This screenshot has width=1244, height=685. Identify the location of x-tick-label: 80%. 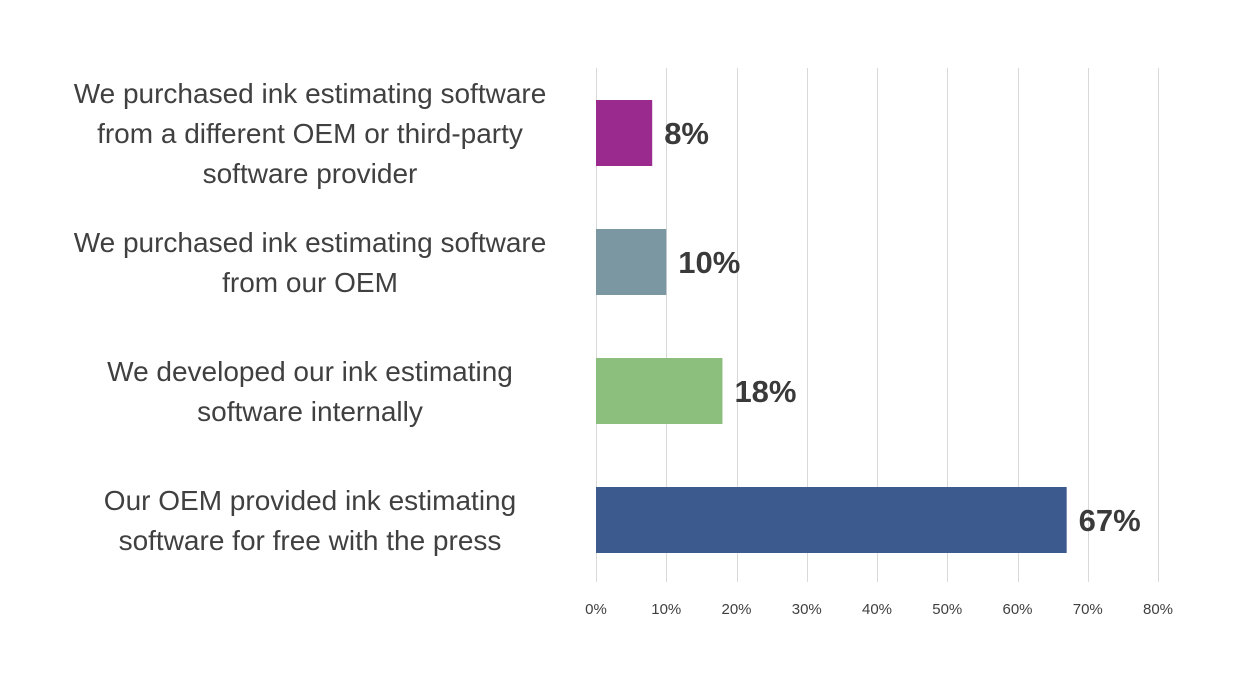
(1158, 609).